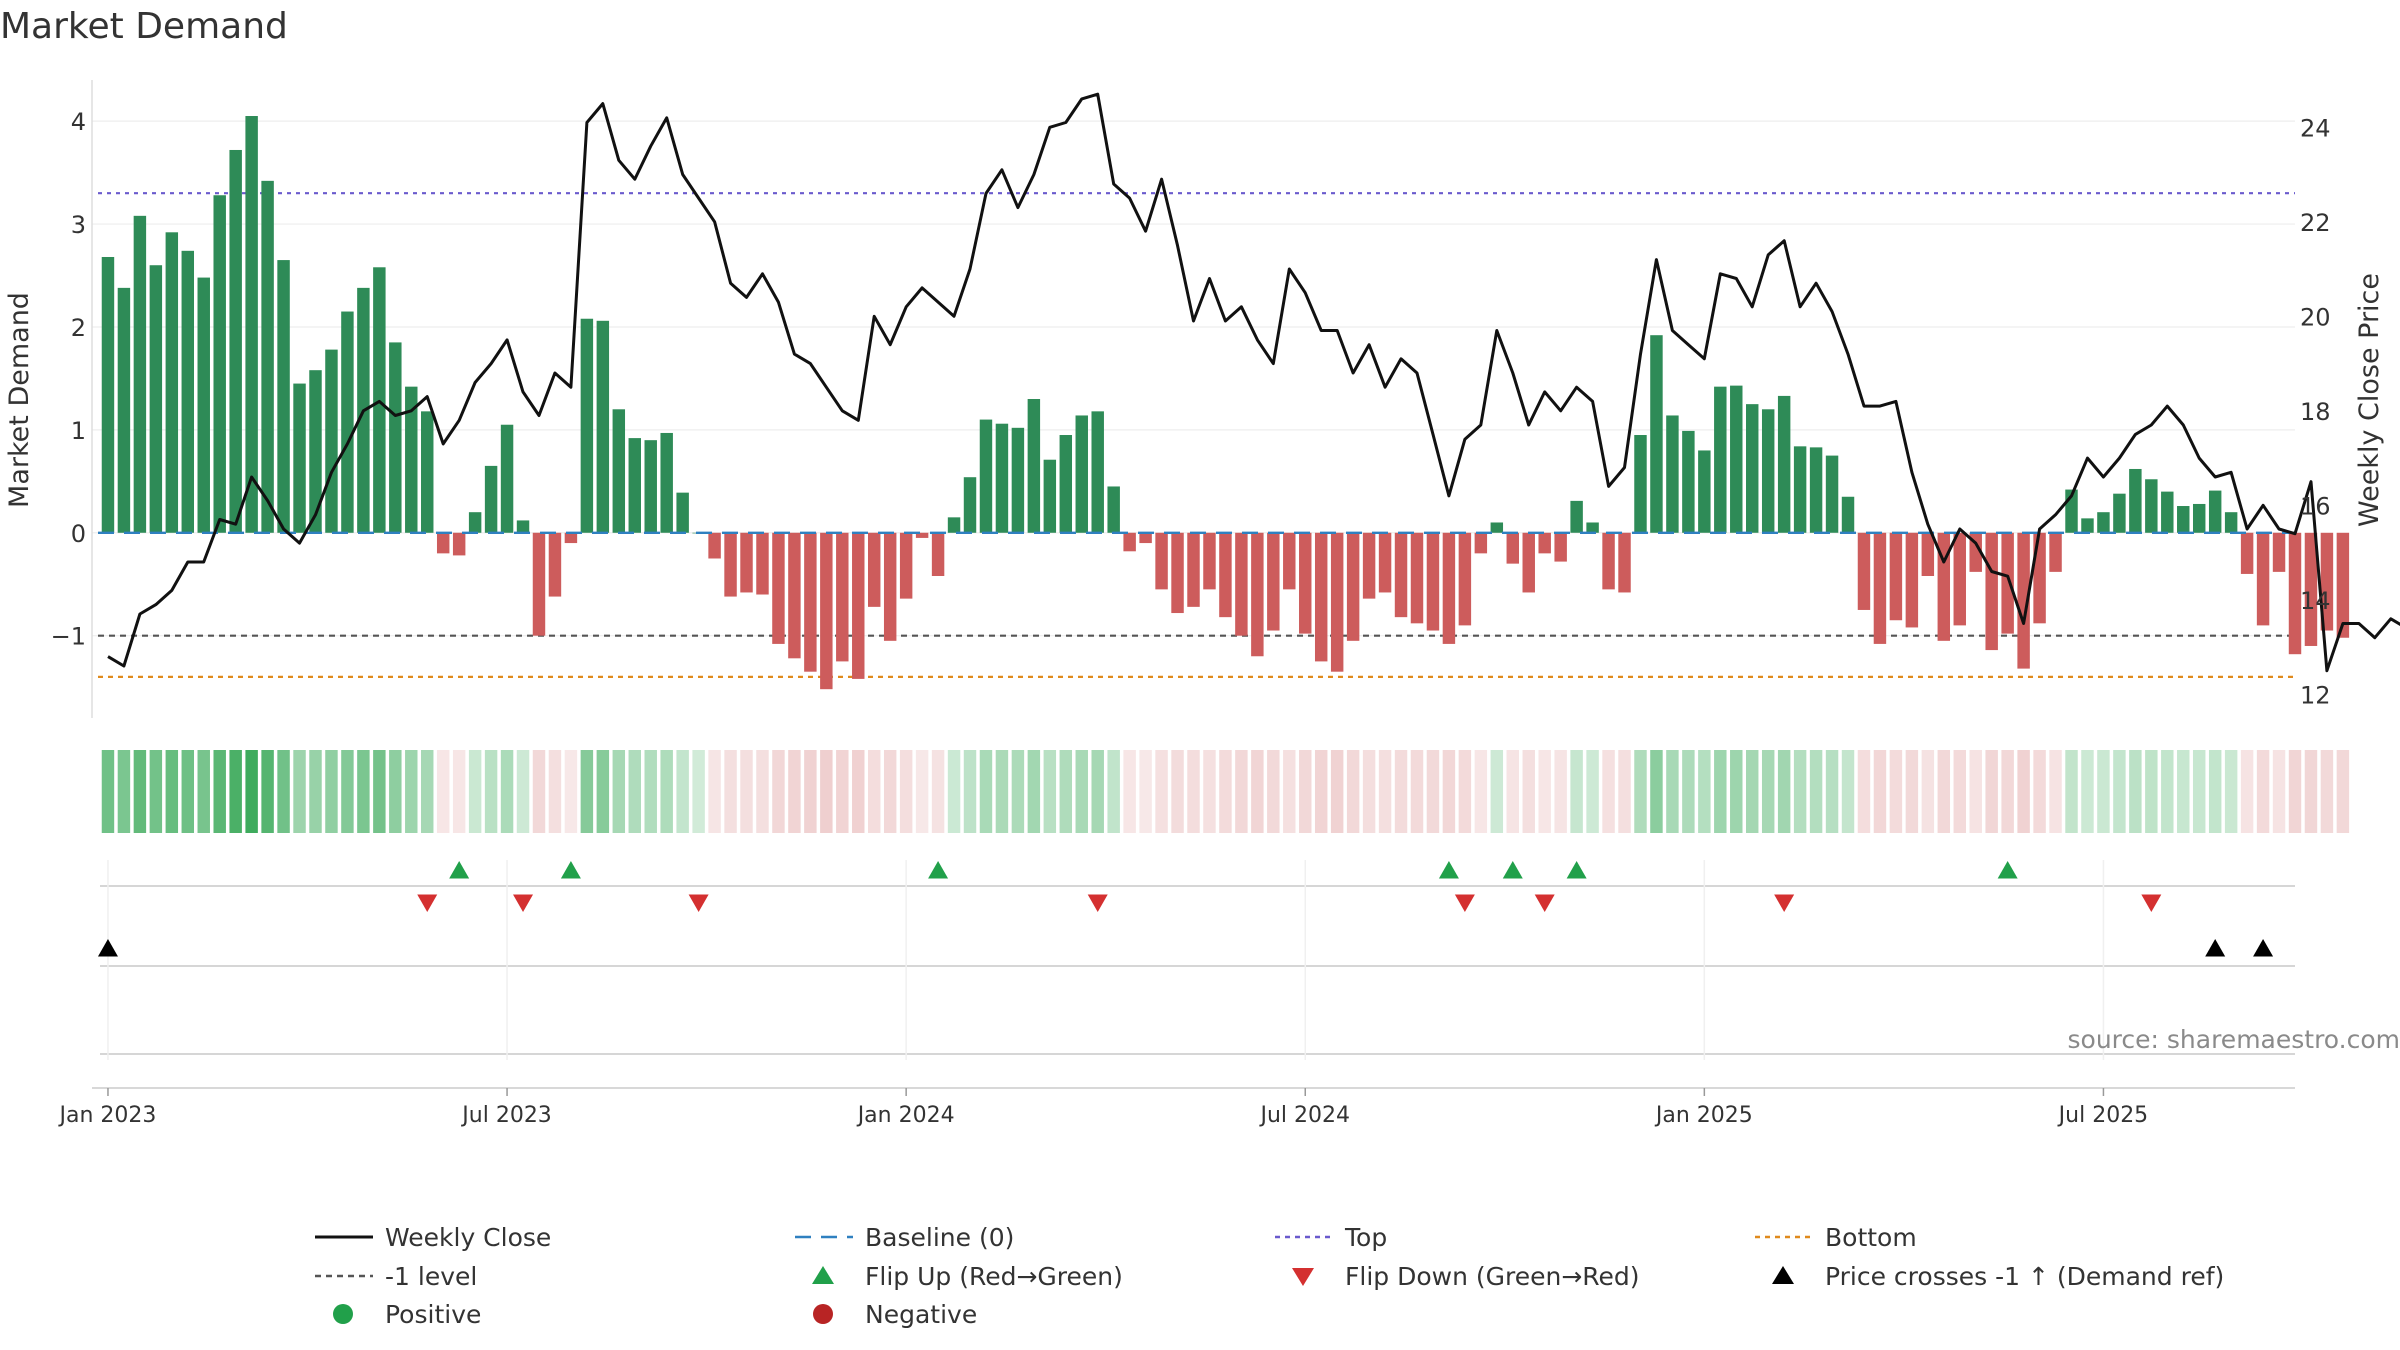 Image resolution: width=2400 pixels, height=1350 pixels. I want to click on y-tick-label-left: 4, so click(78, 122).